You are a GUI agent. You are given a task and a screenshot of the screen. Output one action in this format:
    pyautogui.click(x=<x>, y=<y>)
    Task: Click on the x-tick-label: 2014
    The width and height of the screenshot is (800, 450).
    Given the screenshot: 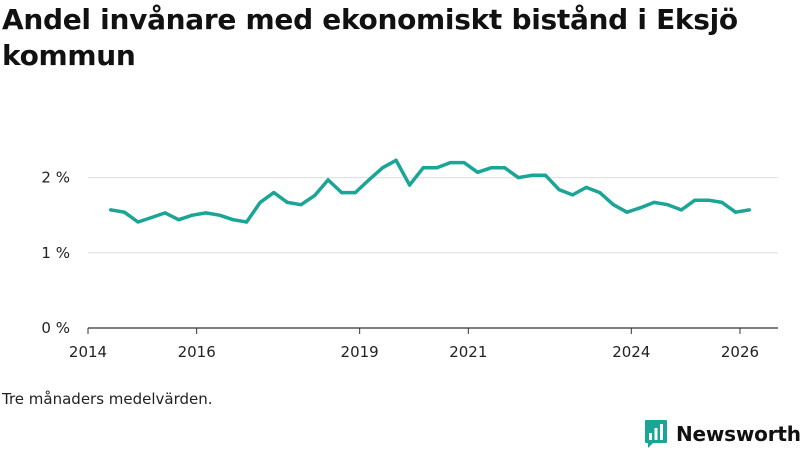 What is the action you would take?
    pyautogui.click(x=88, y=352)
    